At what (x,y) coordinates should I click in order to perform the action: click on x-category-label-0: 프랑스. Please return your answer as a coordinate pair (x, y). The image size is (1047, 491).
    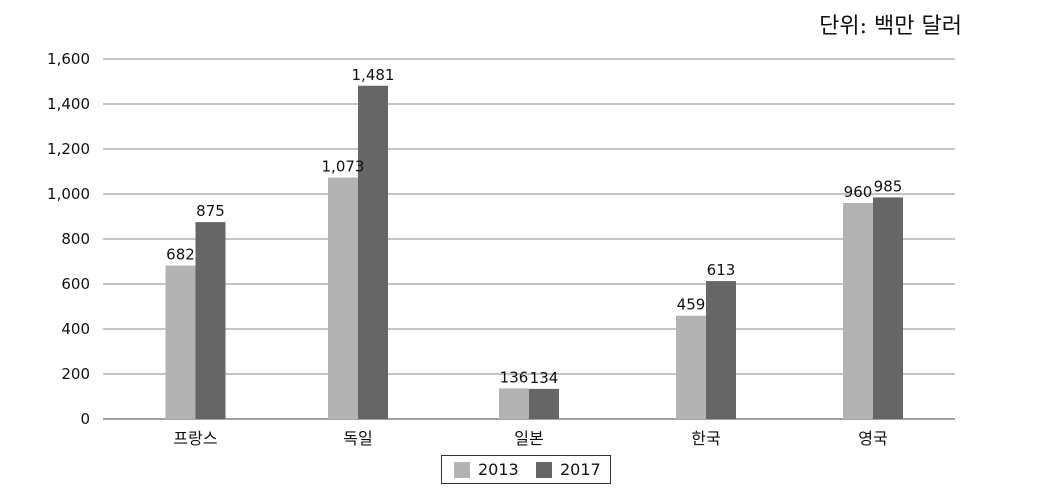
    Looking at the image, I should click on (195, 438).